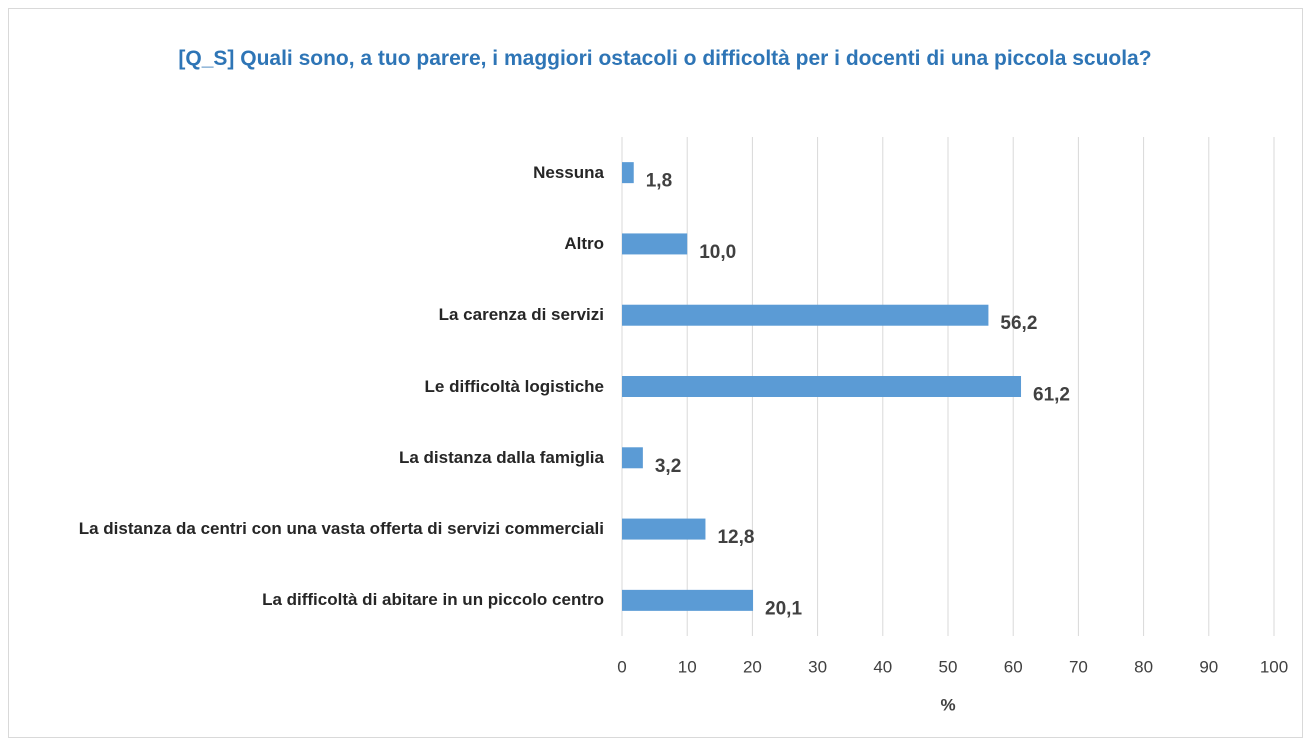 The image size is (1311, 746). What do you see at coordinates (584, 243) in the screenshot?
I see `category-label: Altro` at bounding box center [584, 243].